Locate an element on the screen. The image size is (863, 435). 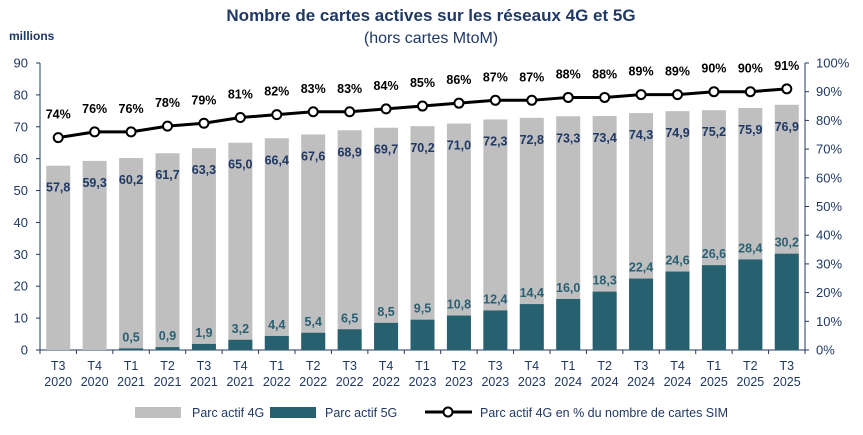
data-label-5g: 4,4 is located at coordinates (276, 325).